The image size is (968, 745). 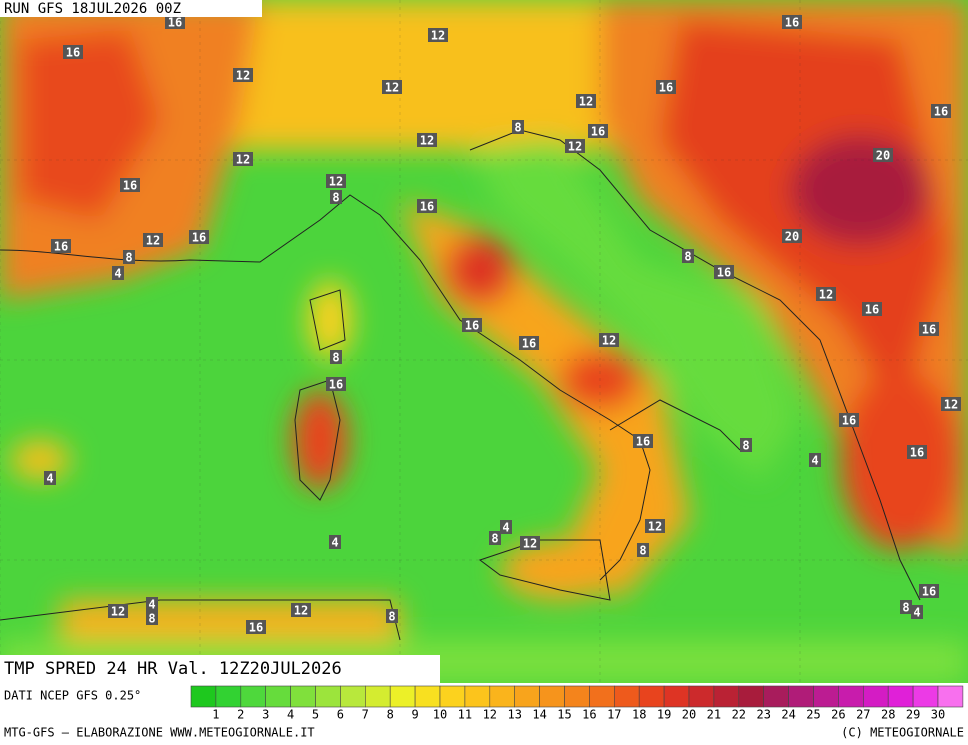 What do you see at coordinates (589, 715) in the screenshot?
I see `scale-label: 16` at bounding box center [589, 715].